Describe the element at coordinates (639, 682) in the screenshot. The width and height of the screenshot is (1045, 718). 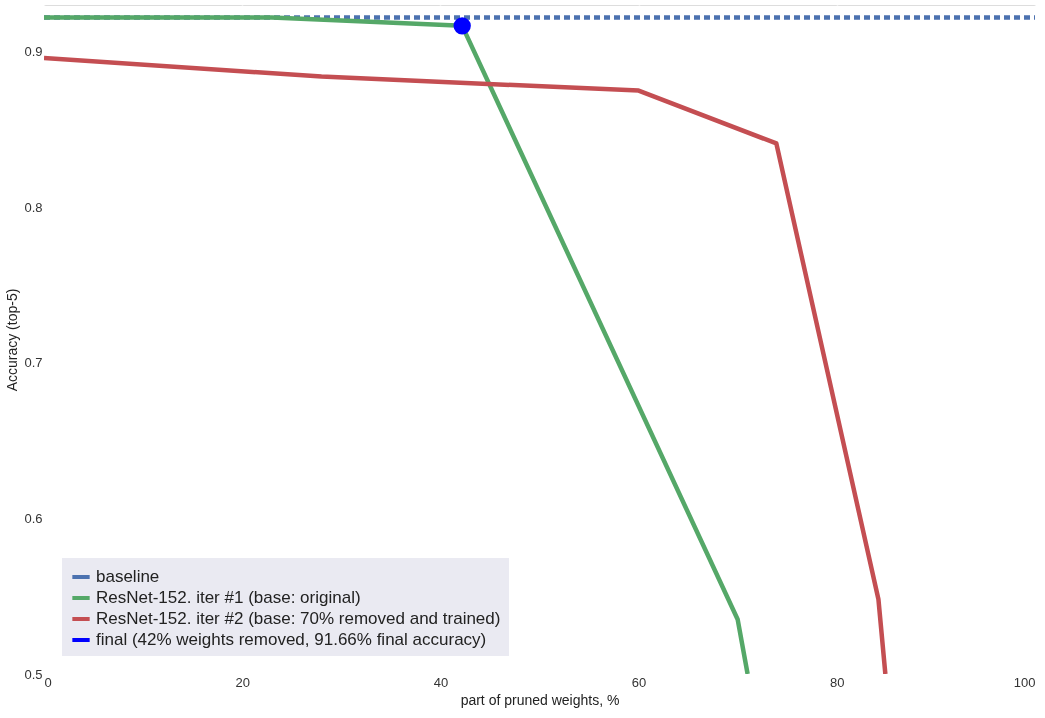
I see `x-tick-label: 60` at that location.